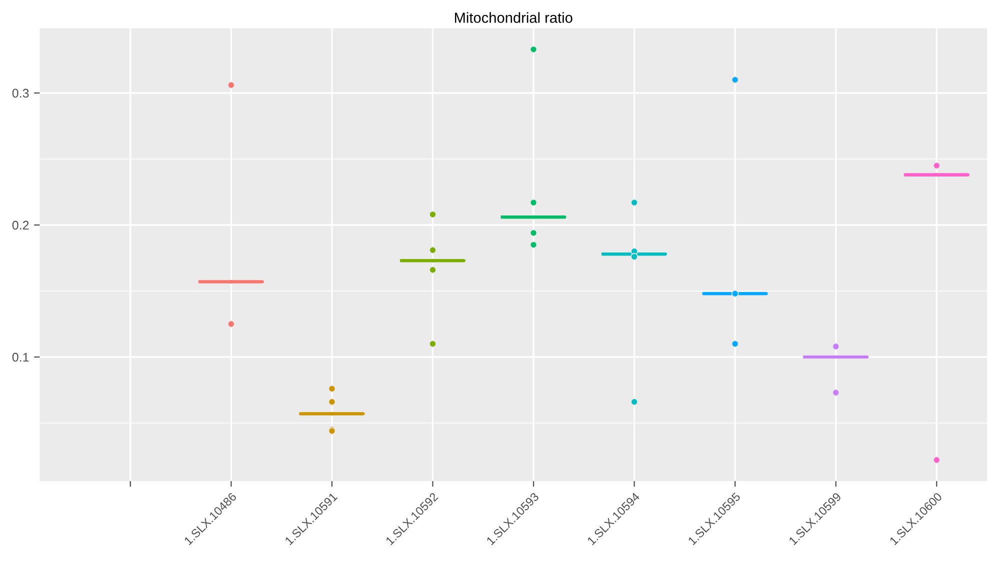 Image resolution: width=992 pixels, height=566 pixels. I want to click on chart-title: Mitochondrial ratio, so click(513, 17).